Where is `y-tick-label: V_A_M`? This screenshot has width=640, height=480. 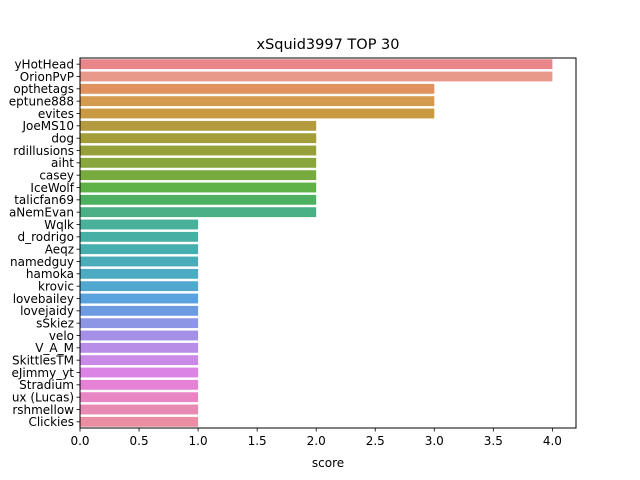
y-tick-label: V_A_M is located at coordinates (54, 348).